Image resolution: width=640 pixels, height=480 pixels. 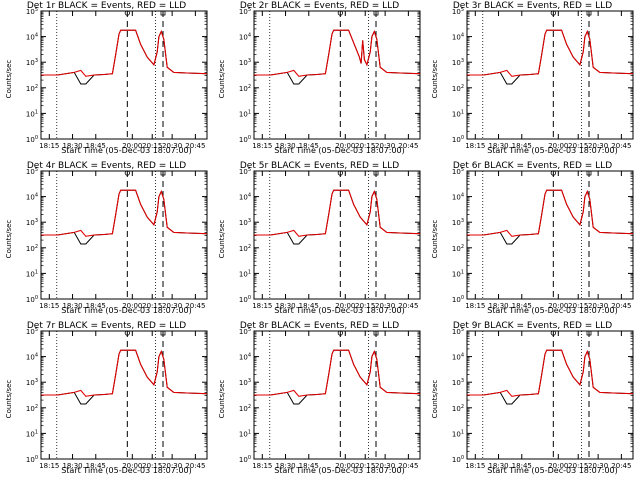 What do you see at coordinates (319, 166) in the screenshot?
I see `chart-title: Det 5r BLACK = Events, RED = LLD` at bounding box center [319, 166].